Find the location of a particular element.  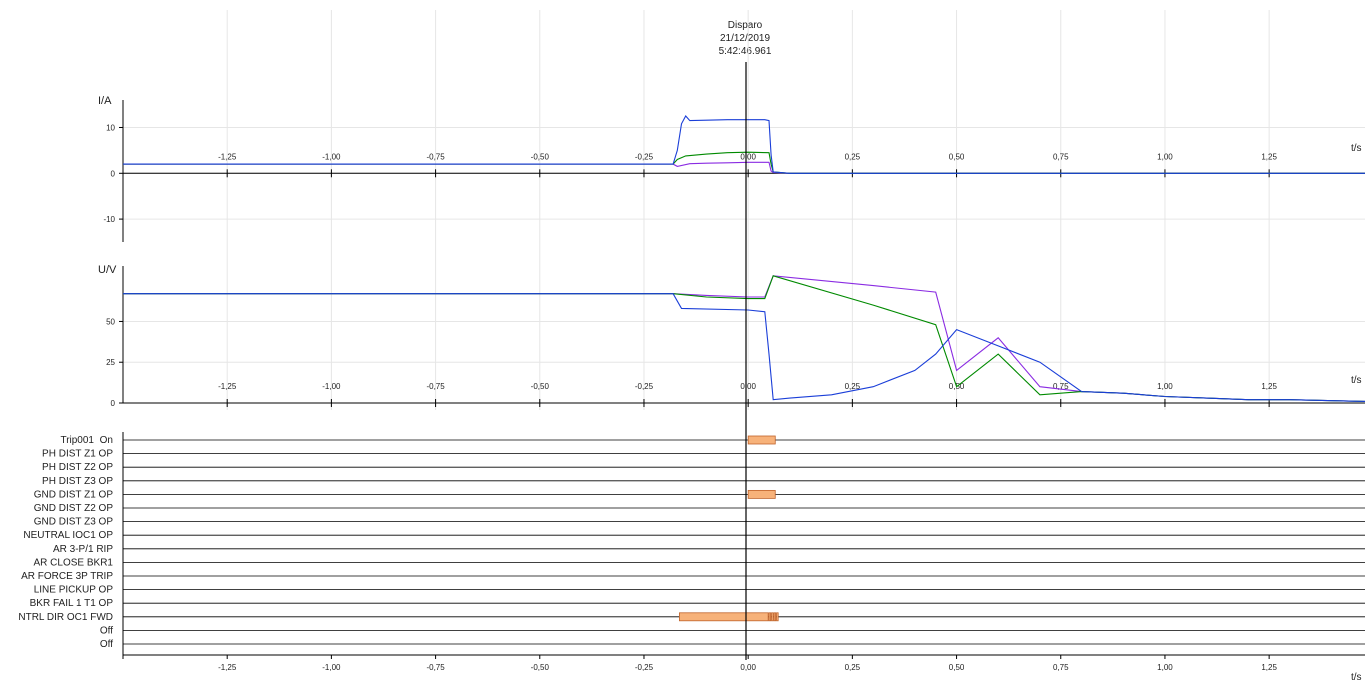

current-series is located at coordinates (744, 144).